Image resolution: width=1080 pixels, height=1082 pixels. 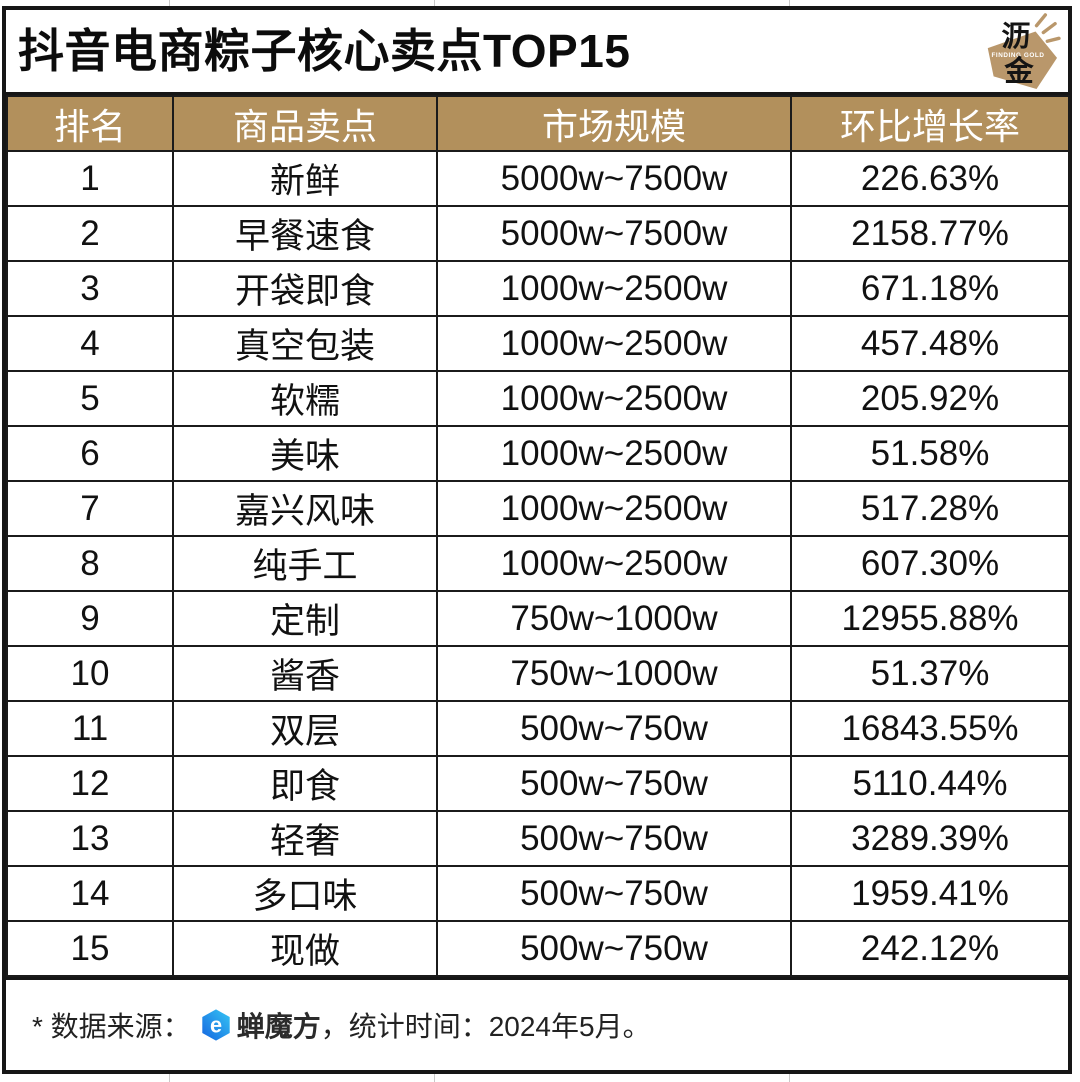 What do you see at coordinates (930, 948) in the screenshot?
I see `cell-growth-rate: 242.12%` at bounding box center [930, 948].